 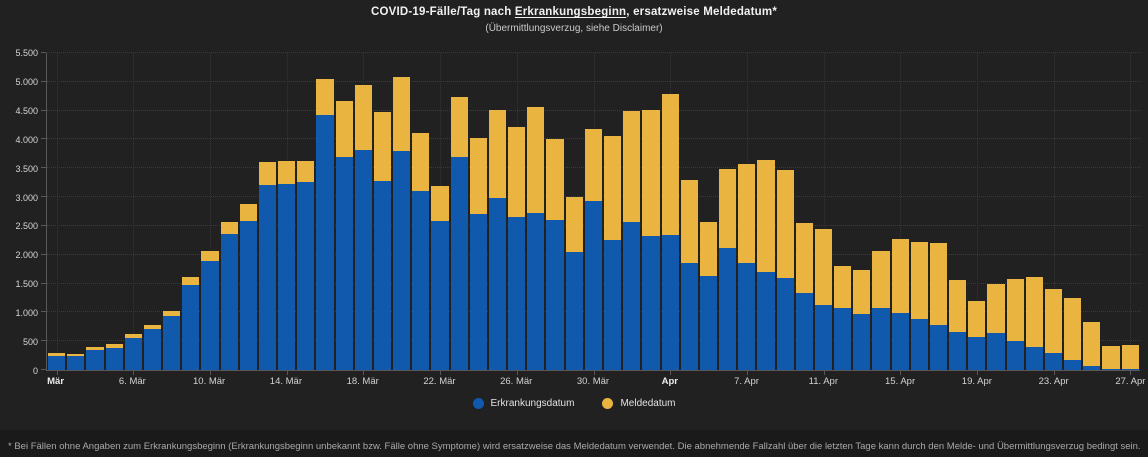 What do you see at coordinates (26, 284) in the screenshot?
I see `y-axis-label: 1.500` at bounding box center [26, 284].